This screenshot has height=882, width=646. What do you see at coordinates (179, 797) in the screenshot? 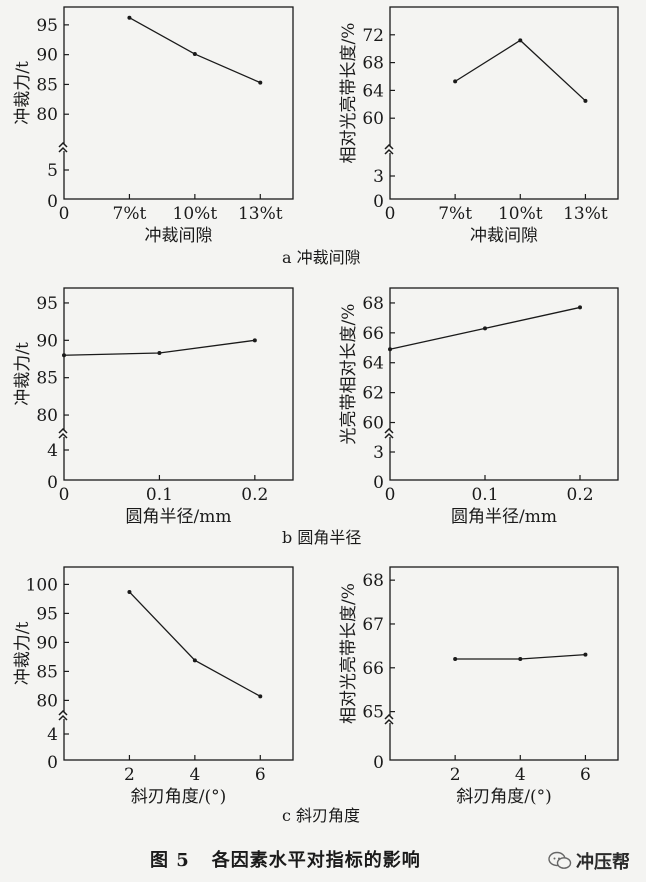
I see `x-axis-label: 斜刃角度/(°)` at bounding box center [179, 797].